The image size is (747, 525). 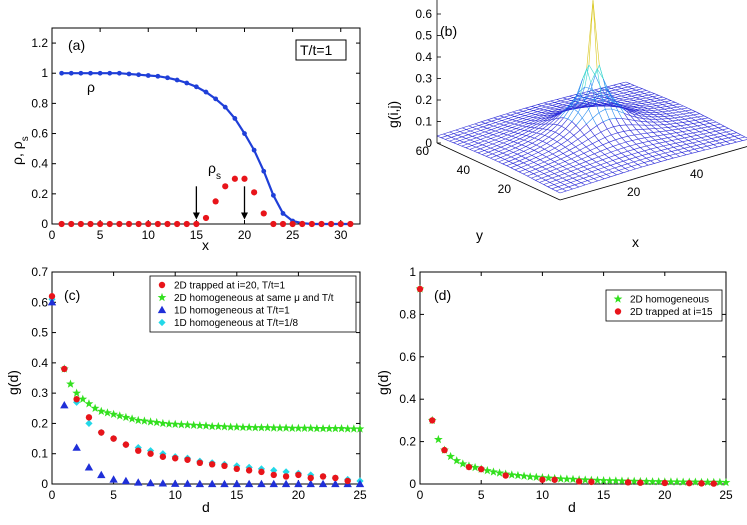 What do you see at coordinates (634, 480) in the screenshot?
I see `panel-d-point` at bounding box center [634, 480].